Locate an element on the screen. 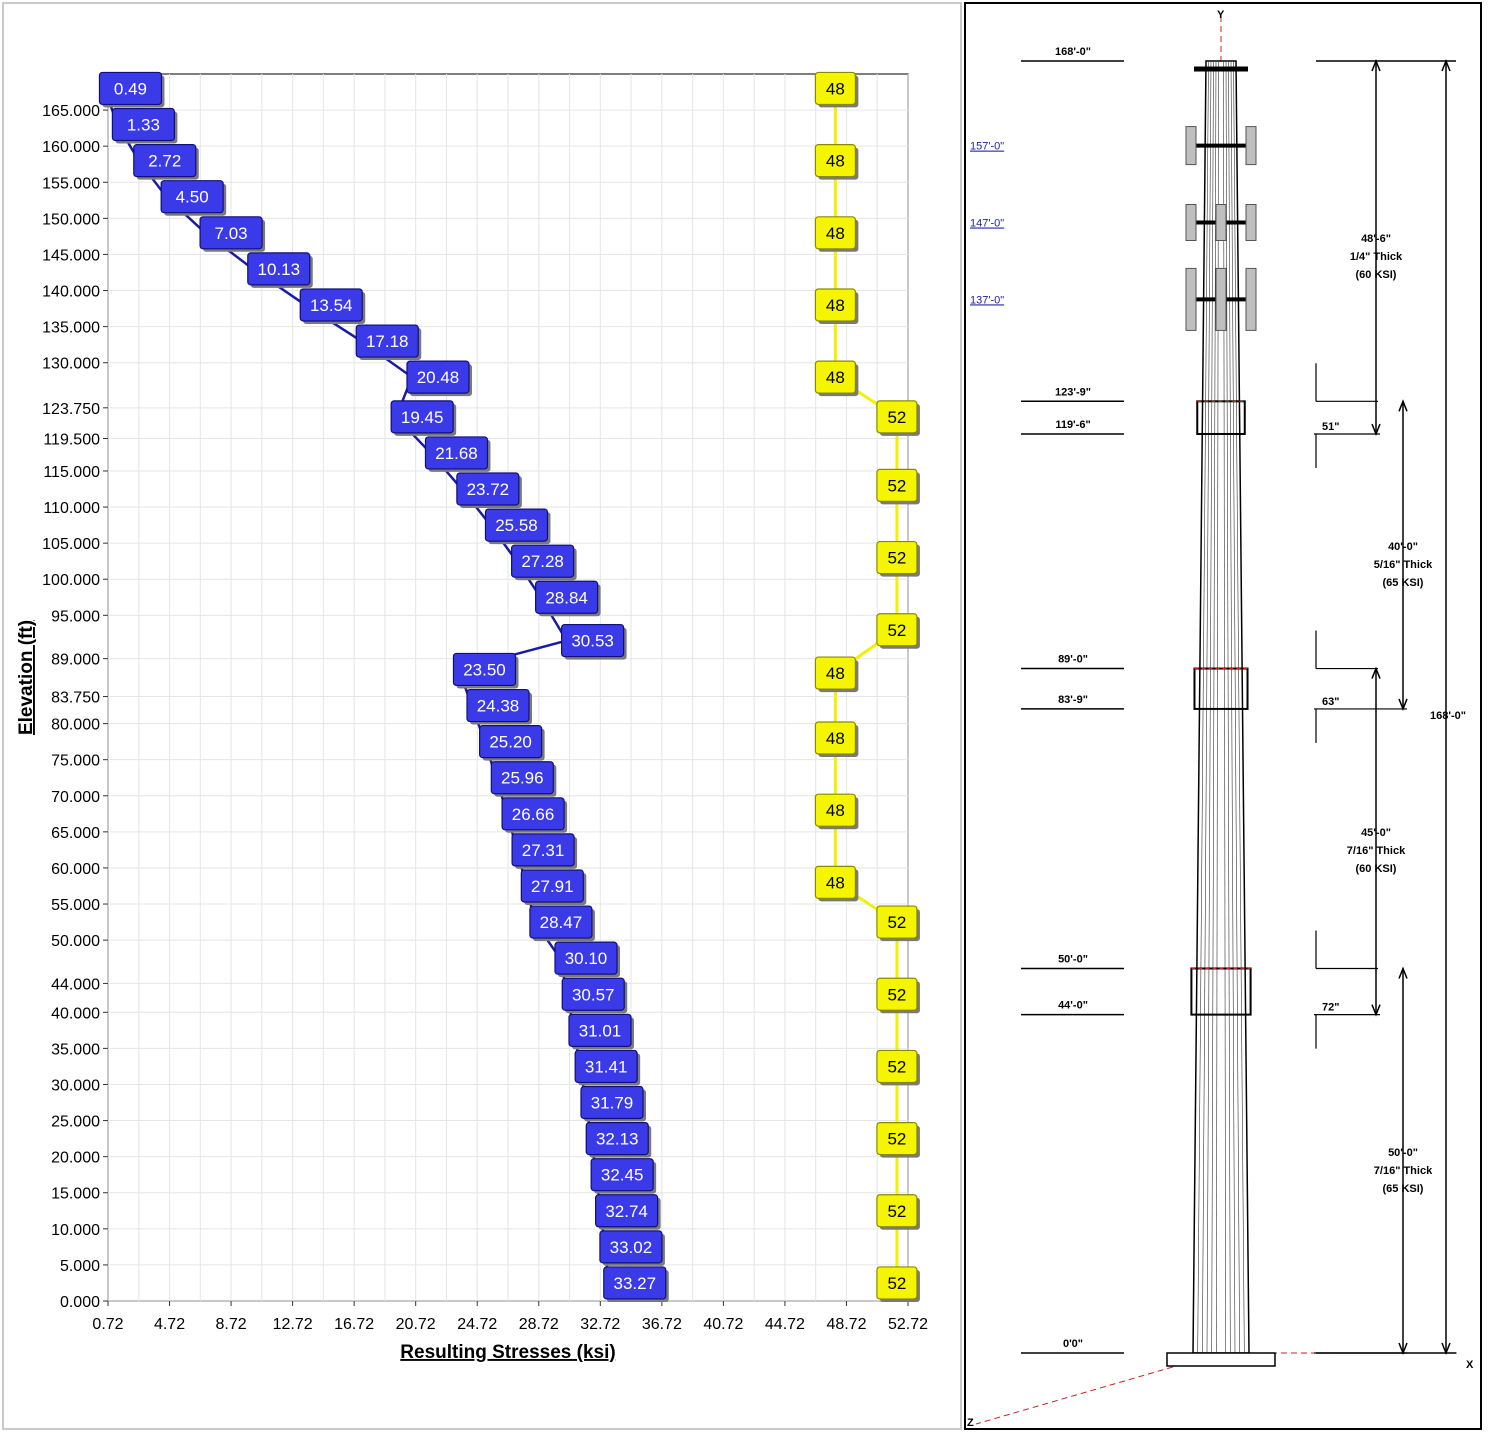 The height and width of the screenshot is (1433, 1488). section-label: 1/4" Thick is located at coordinates (1376, 257).